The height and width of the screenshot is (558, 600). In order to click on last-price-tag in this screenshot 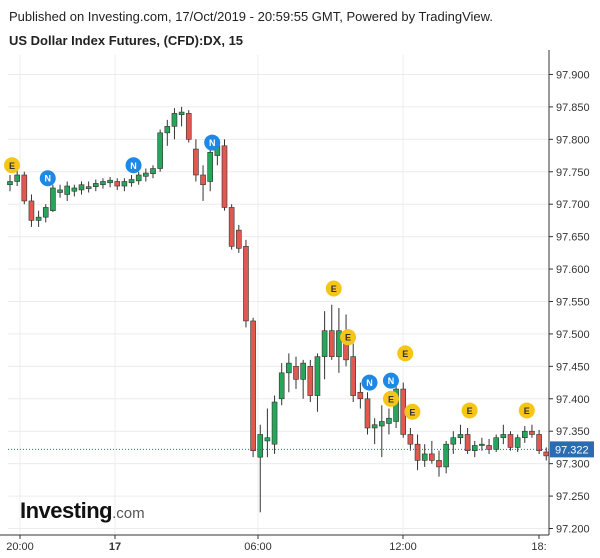, I will do `click(572, 449)`.